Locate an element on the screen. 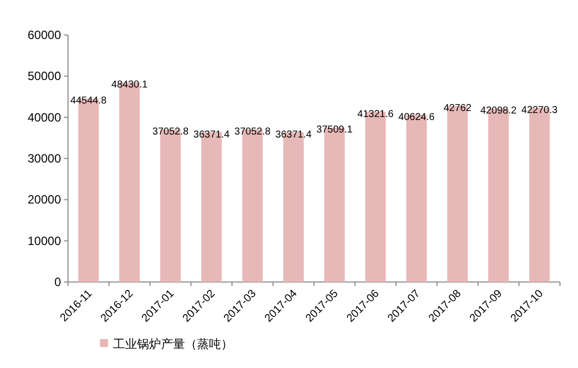 This screenshot has height=368, width=578. y-tick-label: 10000 is located at coordinates (45, 241).